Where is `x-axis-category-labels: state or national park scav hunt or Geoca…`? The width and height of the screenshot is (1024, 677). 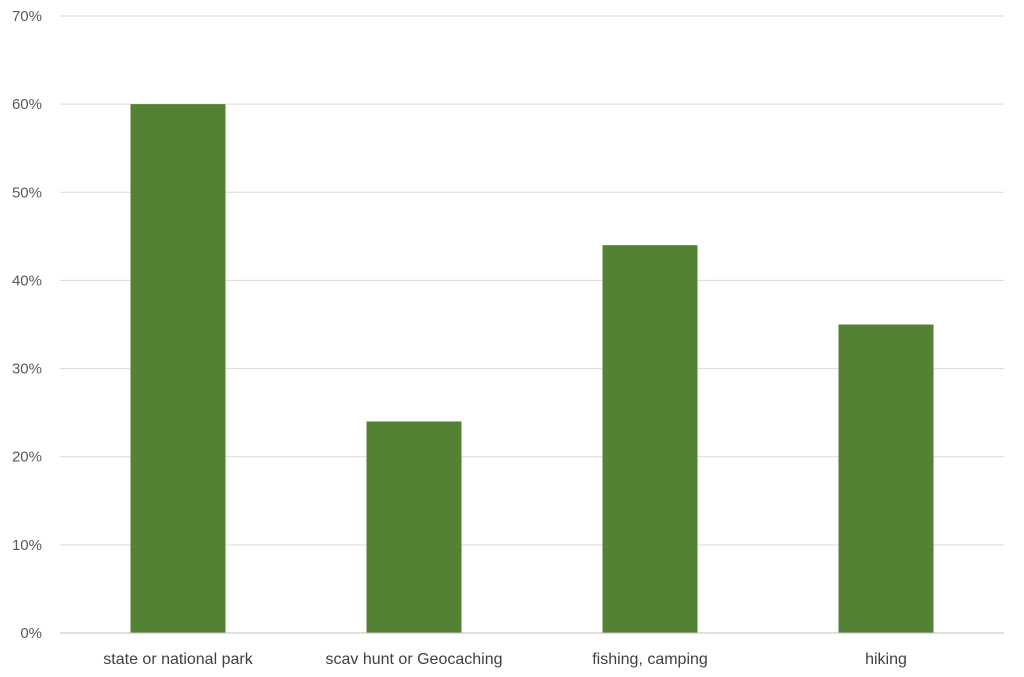 x-axis-category-labels: state or national park scav hunt or Geoca… is located at coordinates (505, 659).